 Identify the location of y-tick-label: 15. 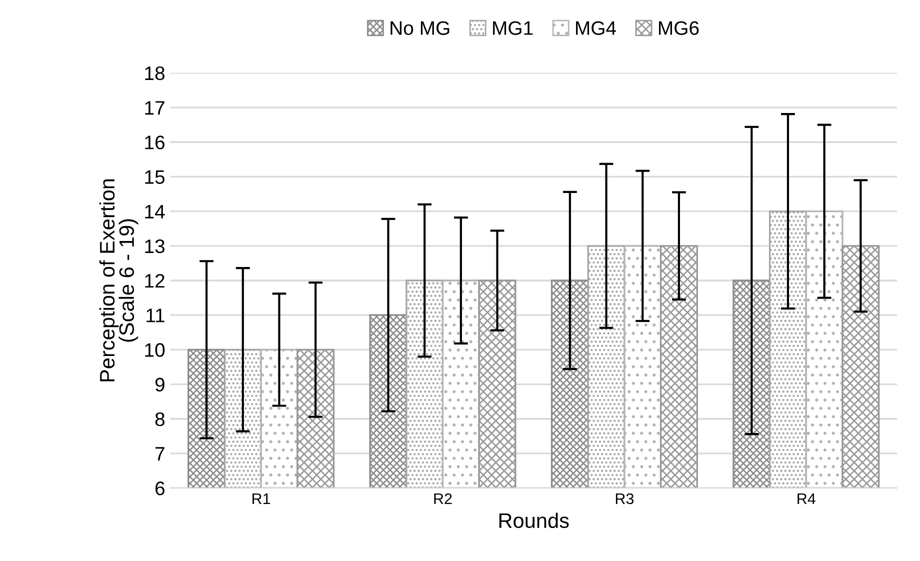
(155, 177).